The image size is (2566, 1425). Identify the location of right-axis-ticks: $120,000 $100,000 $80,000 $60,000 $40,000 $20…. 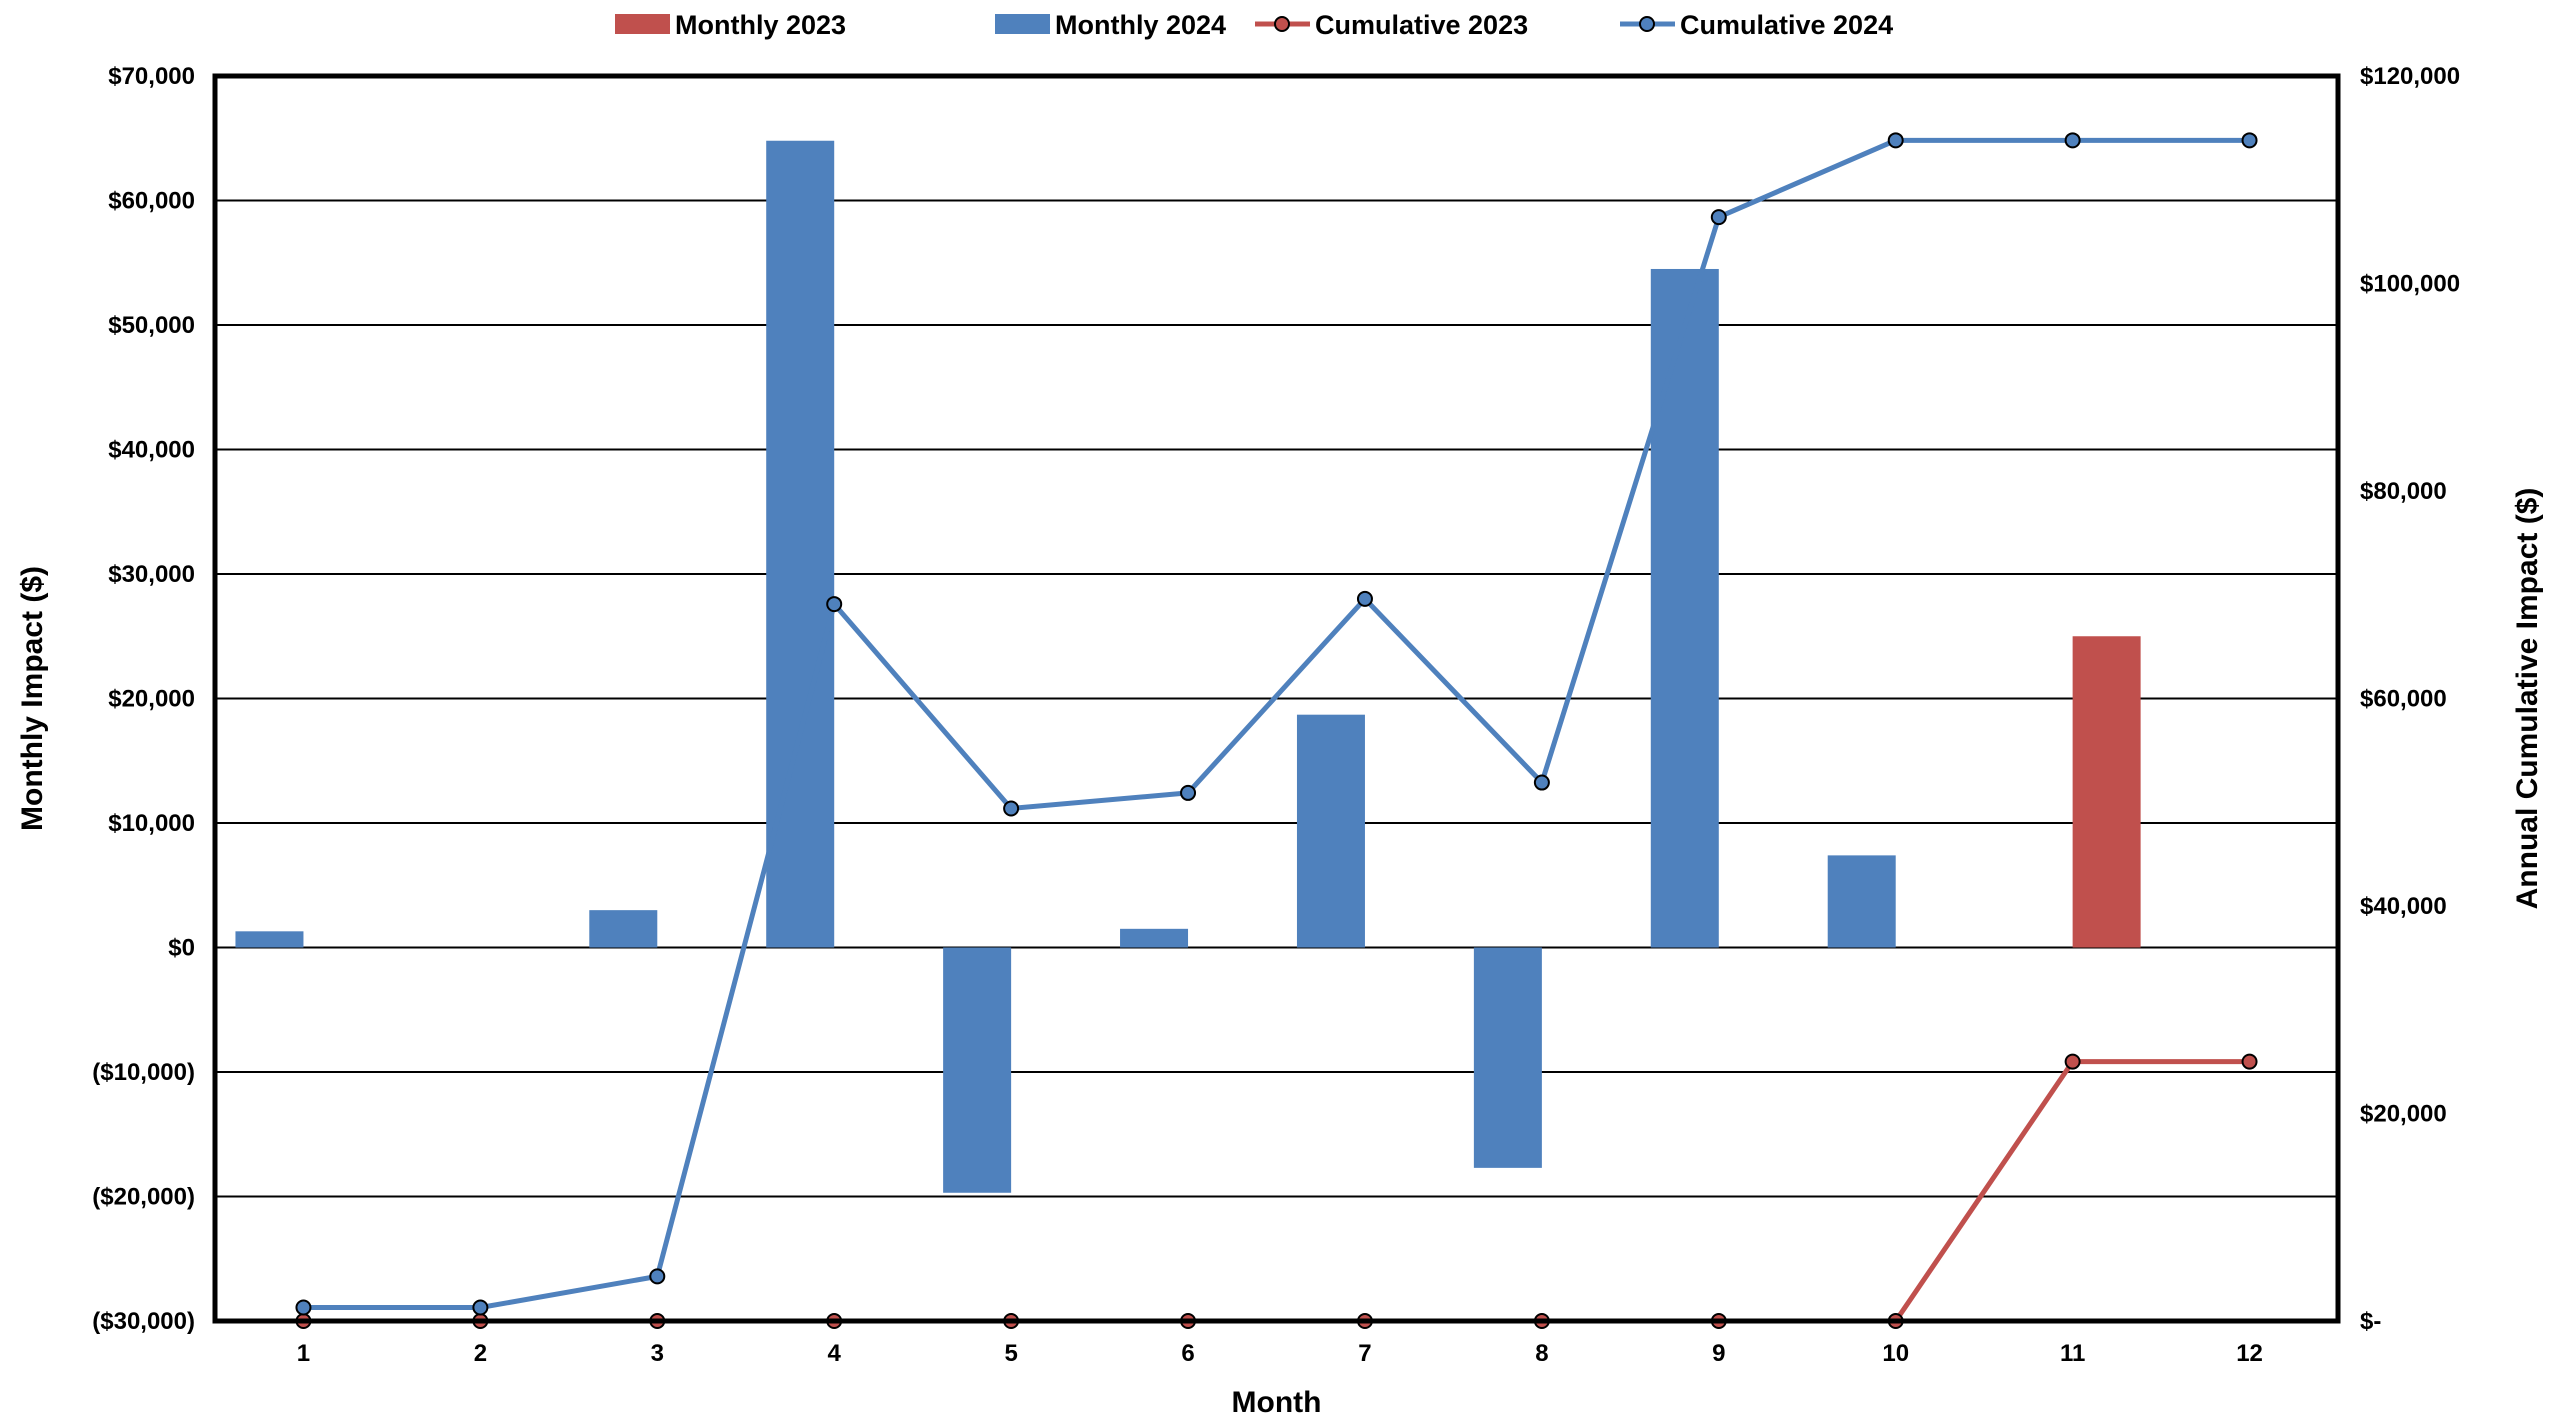
(2410, 699).